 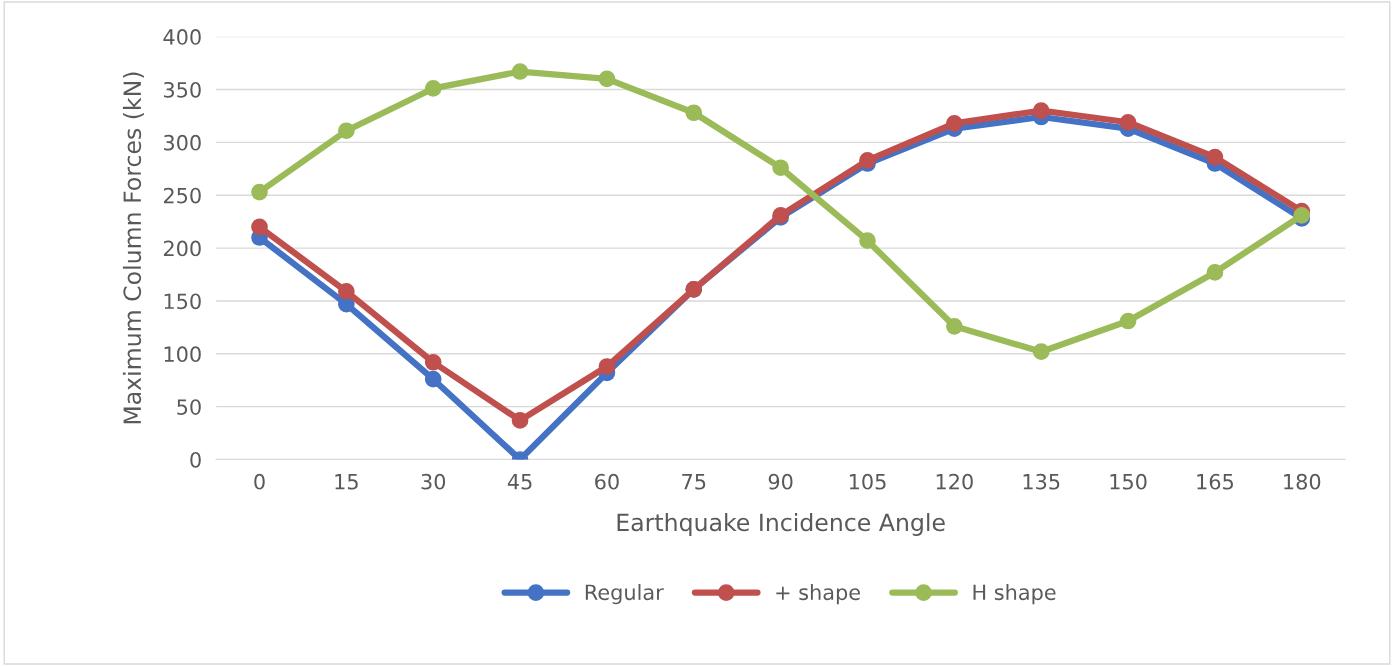 What do you see at coordinates (607, 481) in the screenshot?
I see `x-tick-label: 60` at bounding box center [607, 481].